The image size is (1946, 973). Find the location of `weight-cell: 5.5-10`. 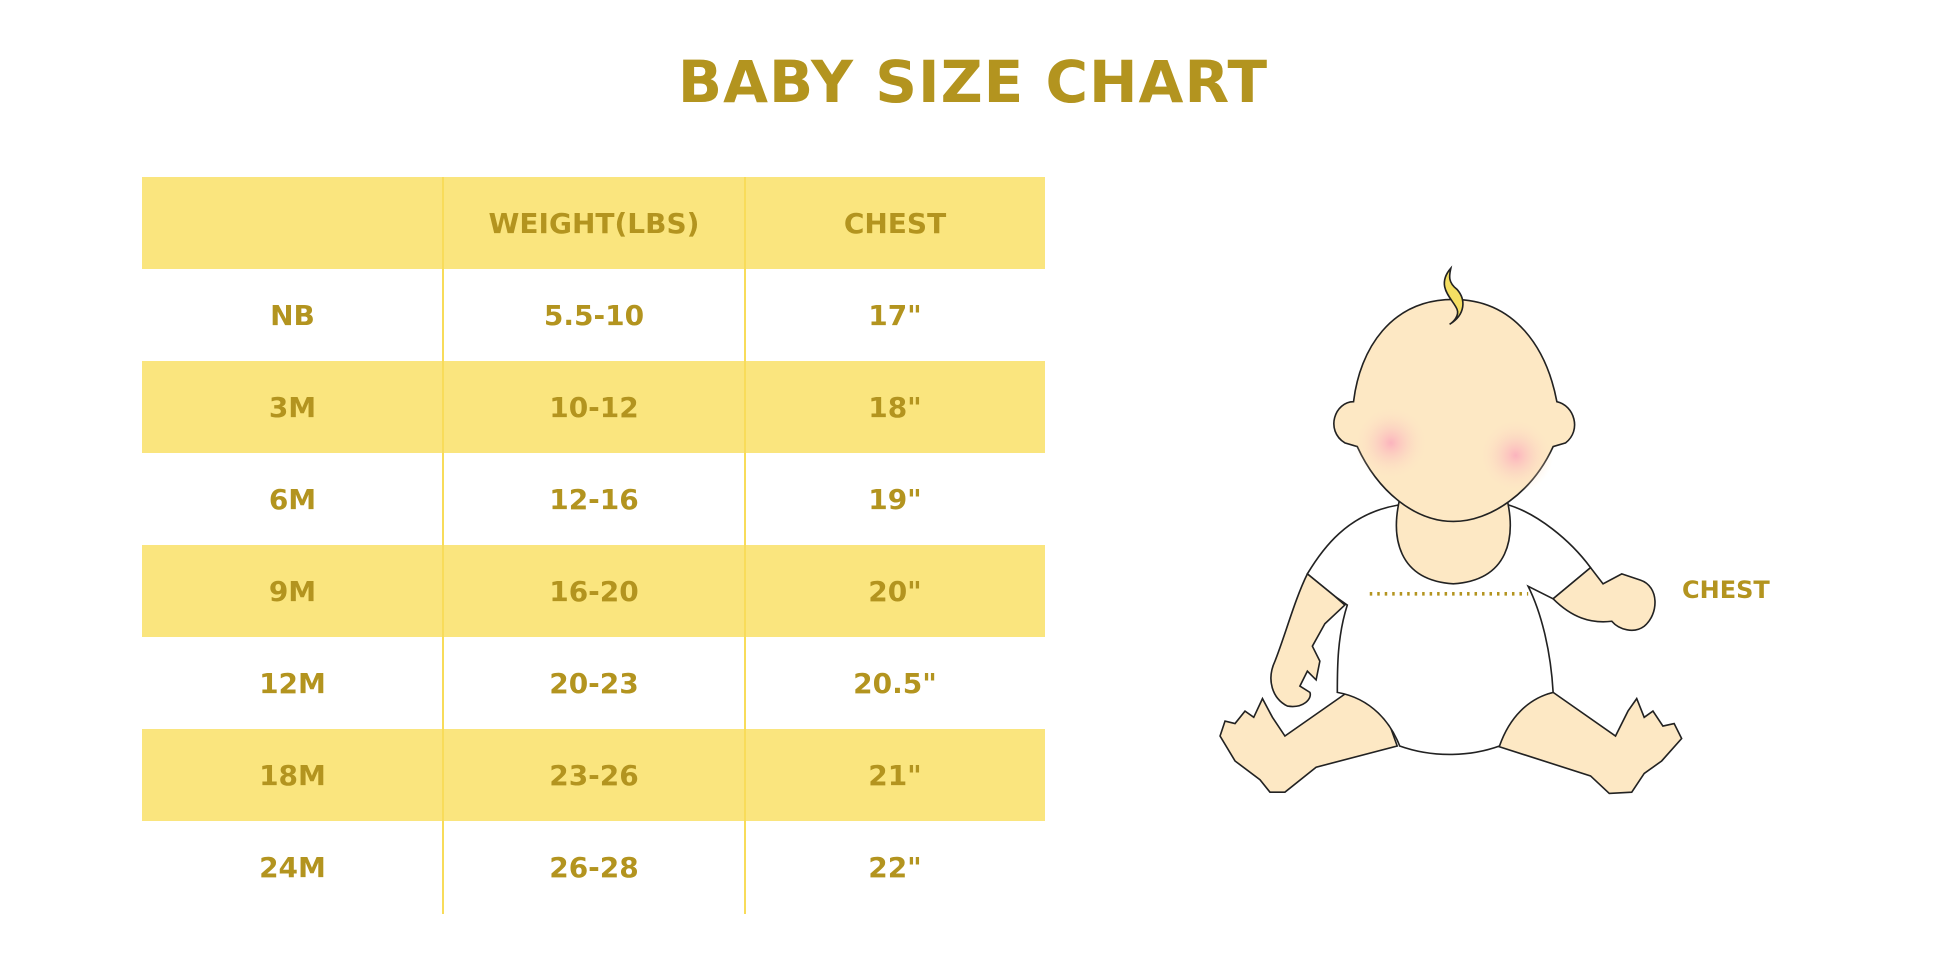

weight-cell: 5.5-10 is located at coordinates (594, 315).